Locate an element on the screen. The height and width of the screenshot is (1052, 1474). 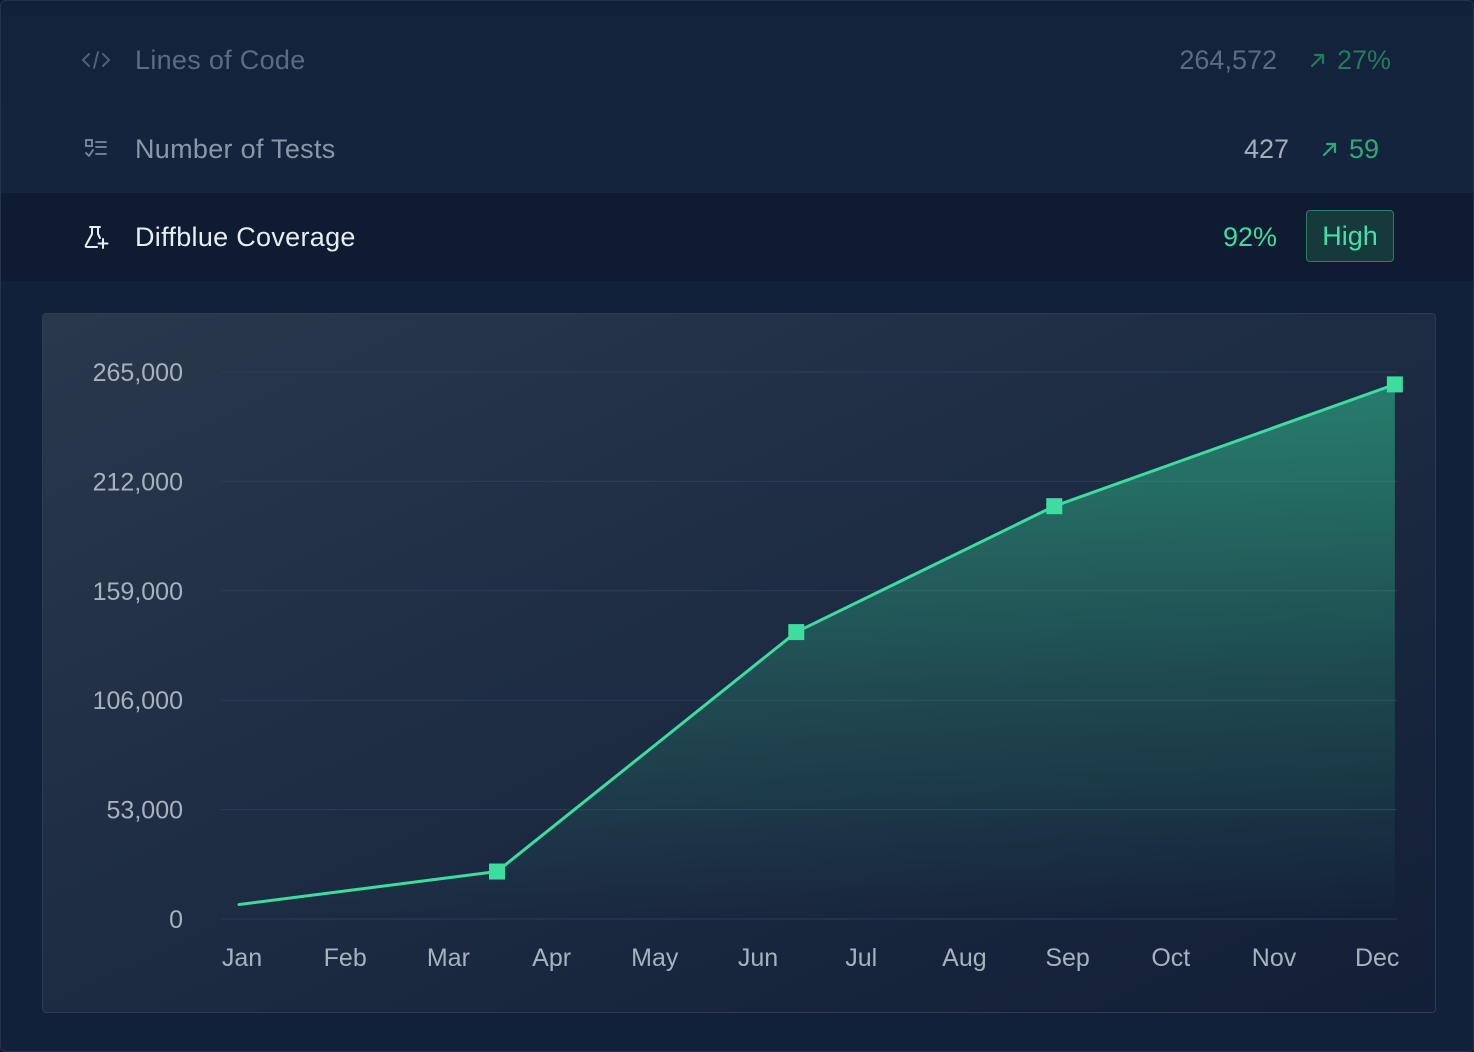
metric-delta: 27% is located at coordinates (1350, 60).